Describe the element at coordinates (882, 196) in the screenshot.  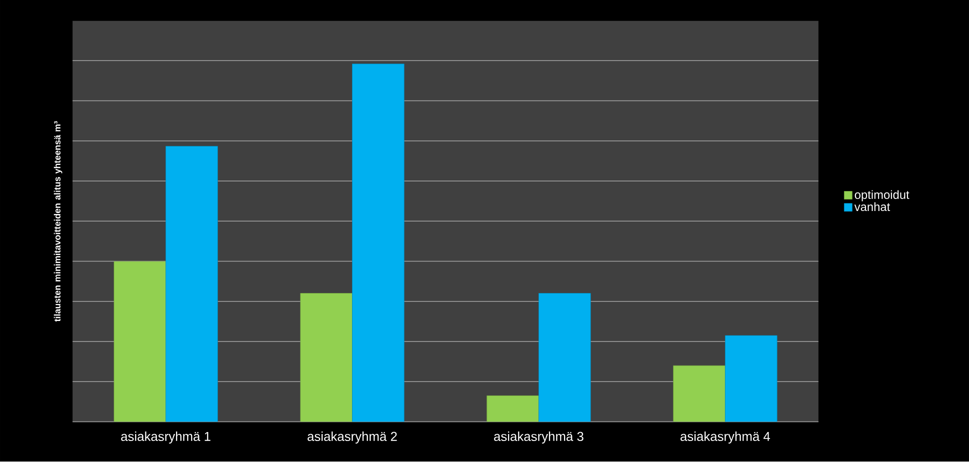
I see `legend-label: optimoidut` at that location.